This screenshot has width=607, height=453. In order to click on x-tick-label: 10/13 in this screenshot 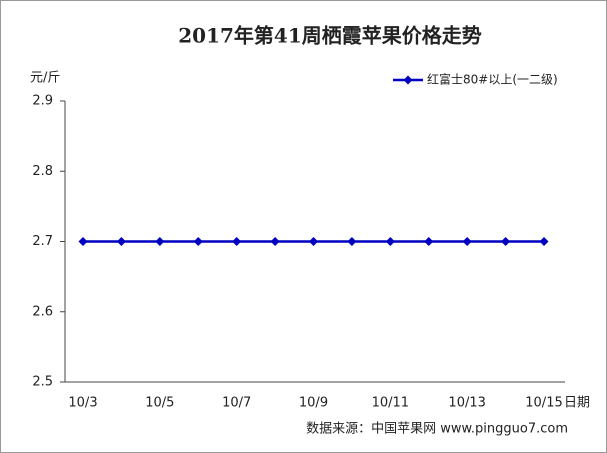, I will do `click(466, 403)`.